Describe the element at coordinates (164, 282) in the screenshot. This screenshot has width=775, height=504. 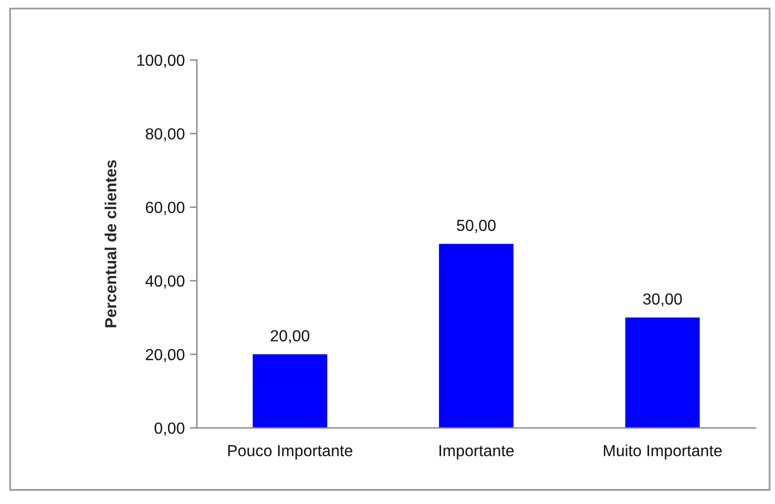
I see `y-tick-label: 40,00` at that location.